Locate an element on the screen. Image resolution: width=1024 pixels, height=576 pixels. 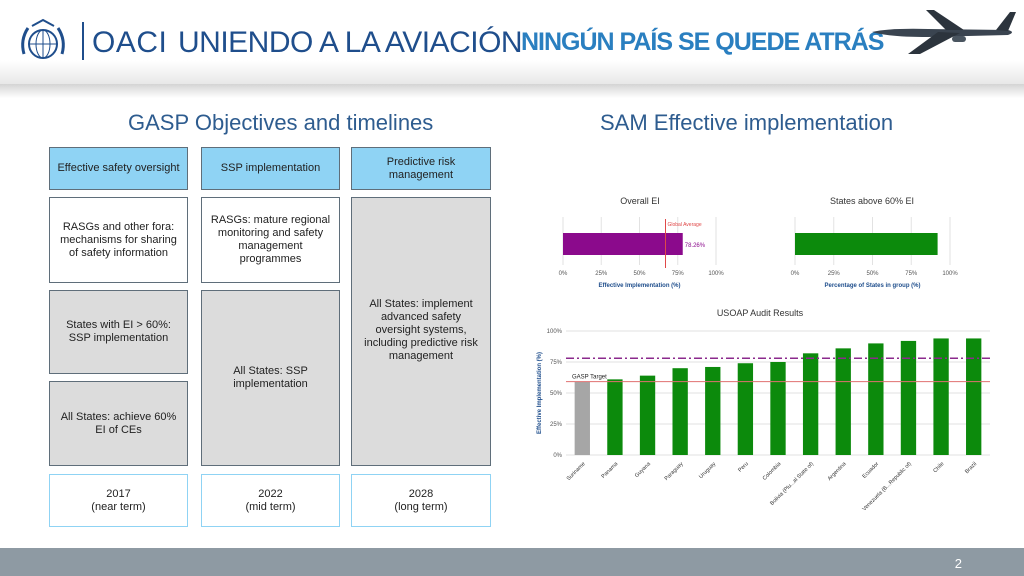
usoap-category-label: Venezuela (B...Republic of) is located at coordinates (887, 486).